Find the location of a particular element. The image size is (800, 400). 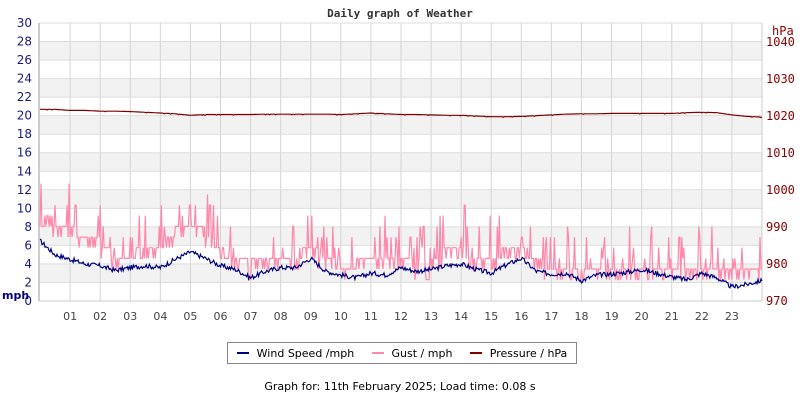

x-tick-label: 15 is located at coordinates (491, 316).